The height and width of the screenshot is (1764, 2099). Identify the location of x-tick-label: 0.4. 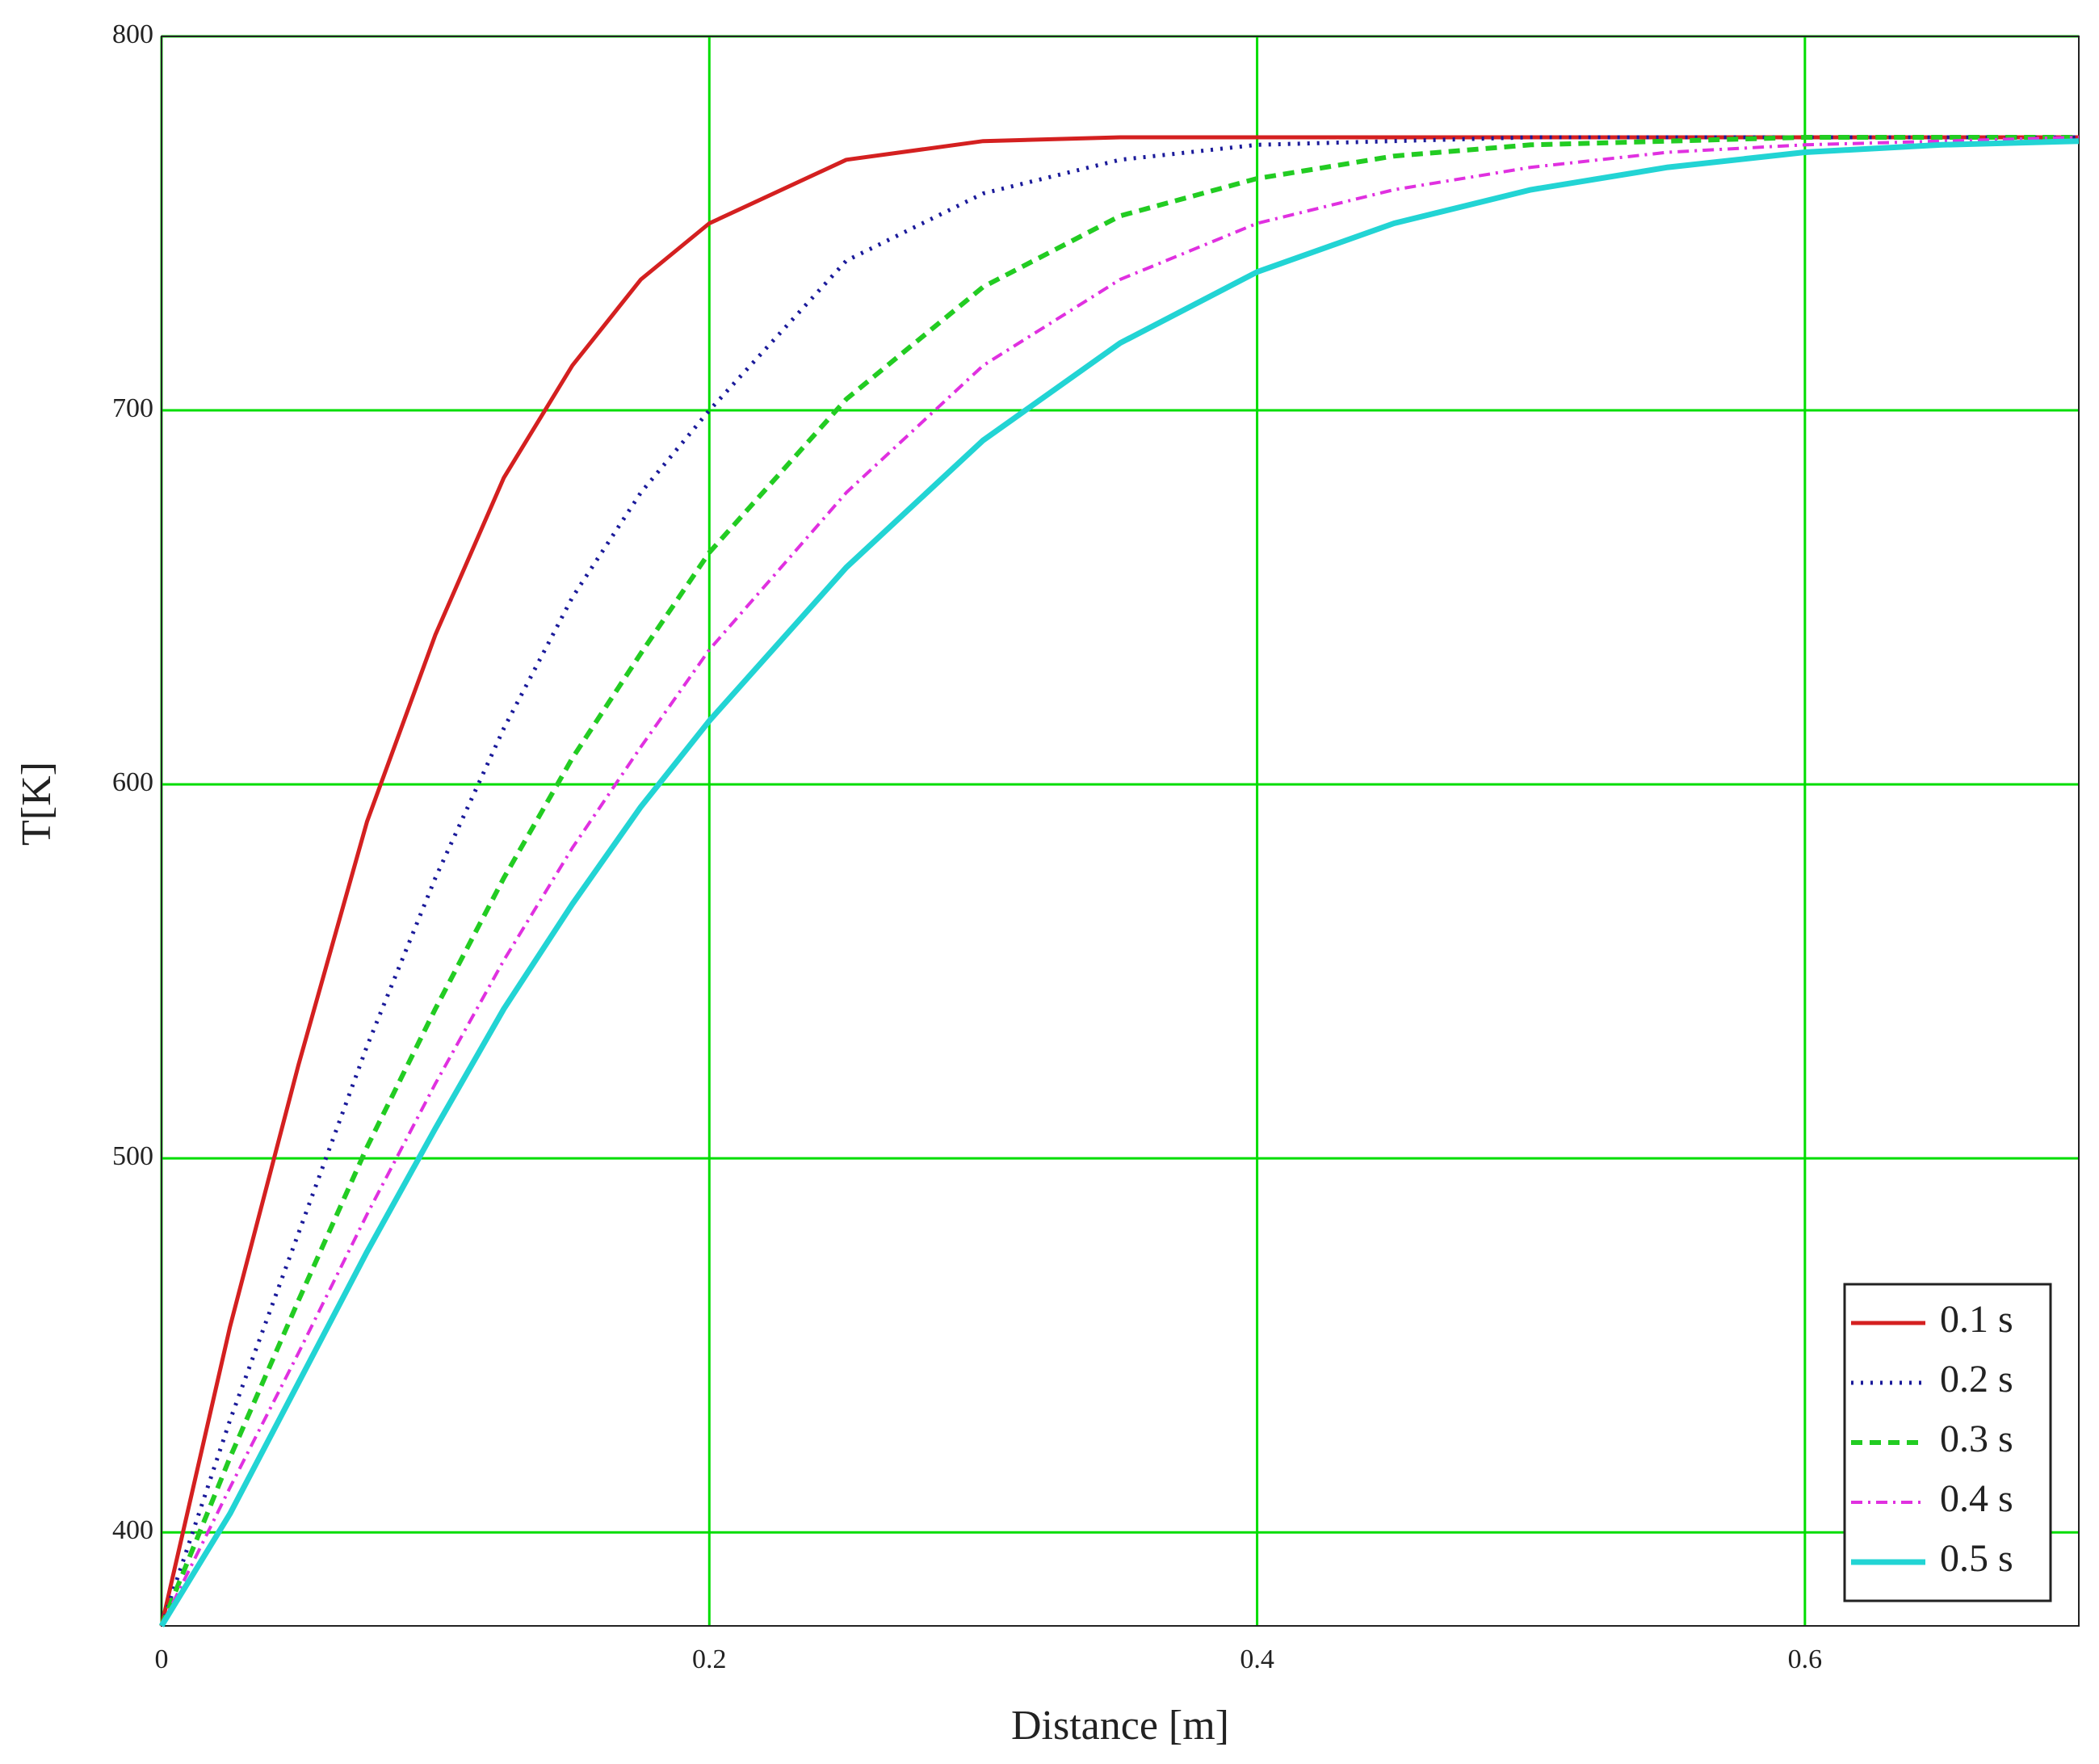
(1257, 1659).